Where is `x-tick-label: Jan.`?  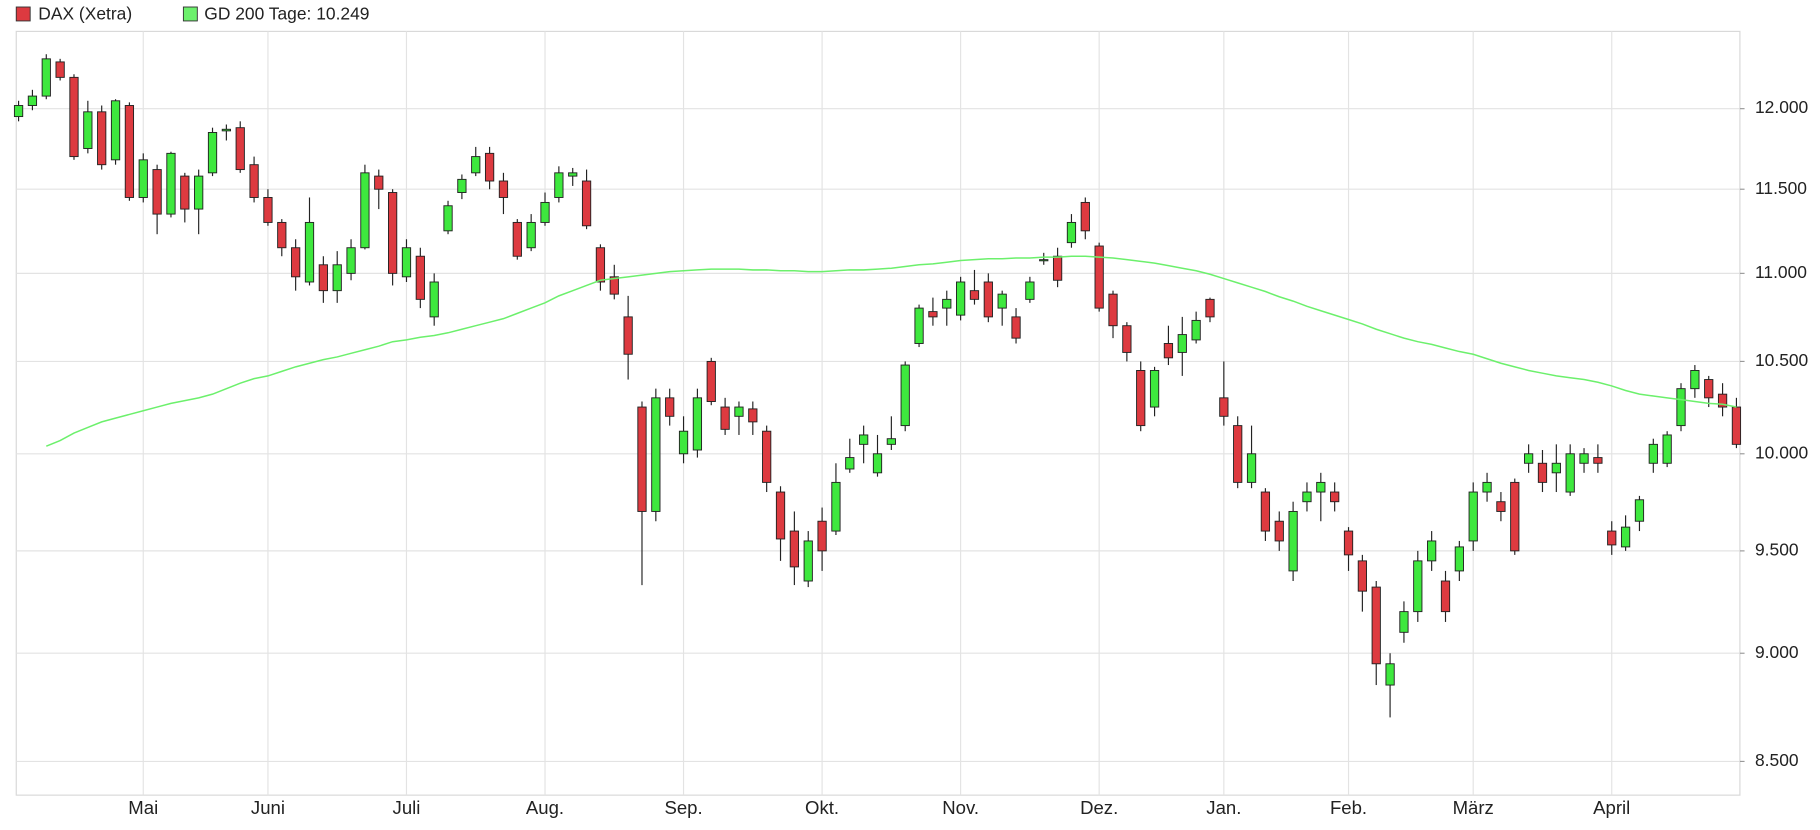 x-tick-label: Jan. is located at coordinates (1223, 807).